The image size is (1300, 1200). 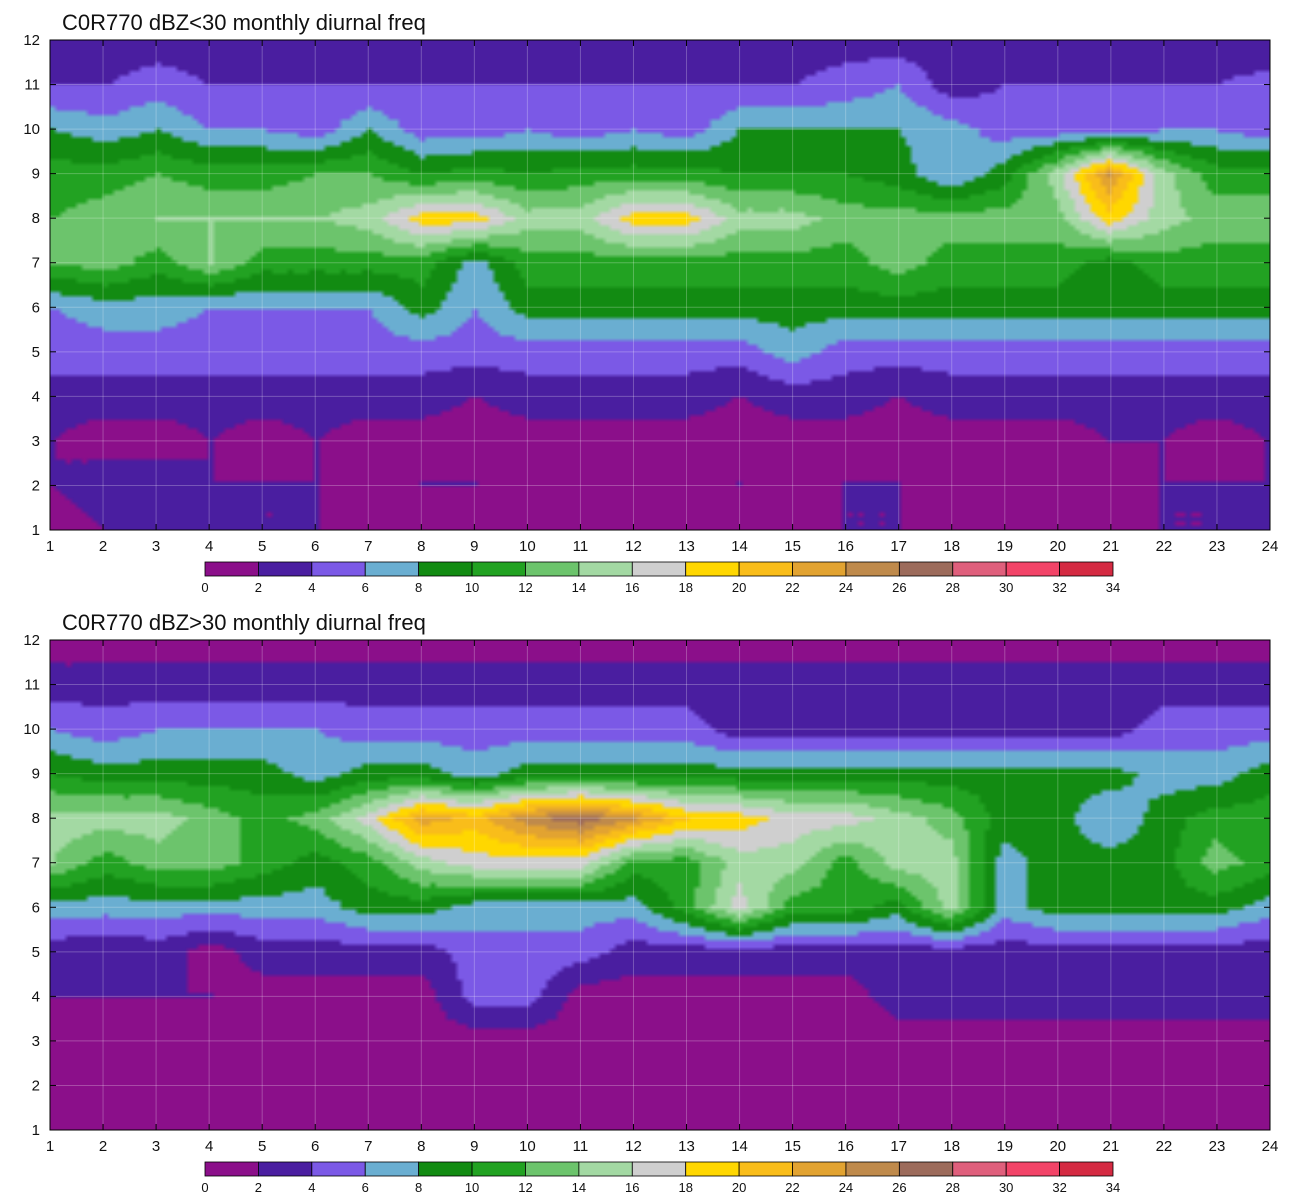 I want to click on y-tick-label: 11, so click(x=32, y=685).